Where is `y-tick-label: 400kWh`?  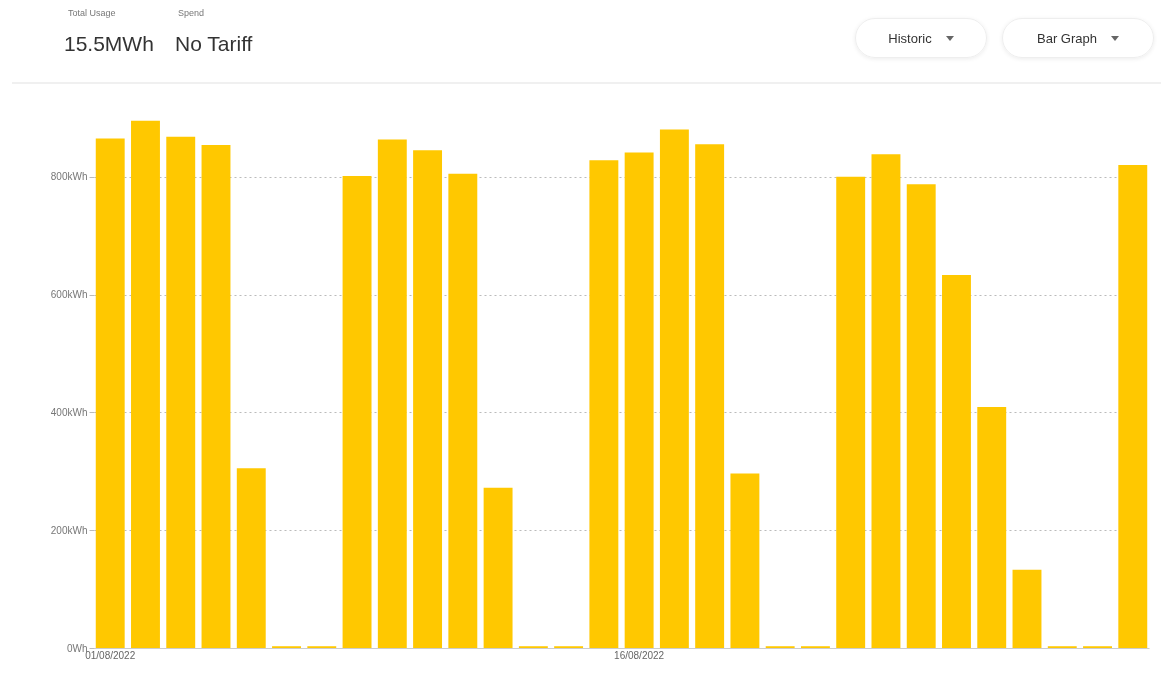 y-tick-label: 400kWh is located at coordinates (69, 412).